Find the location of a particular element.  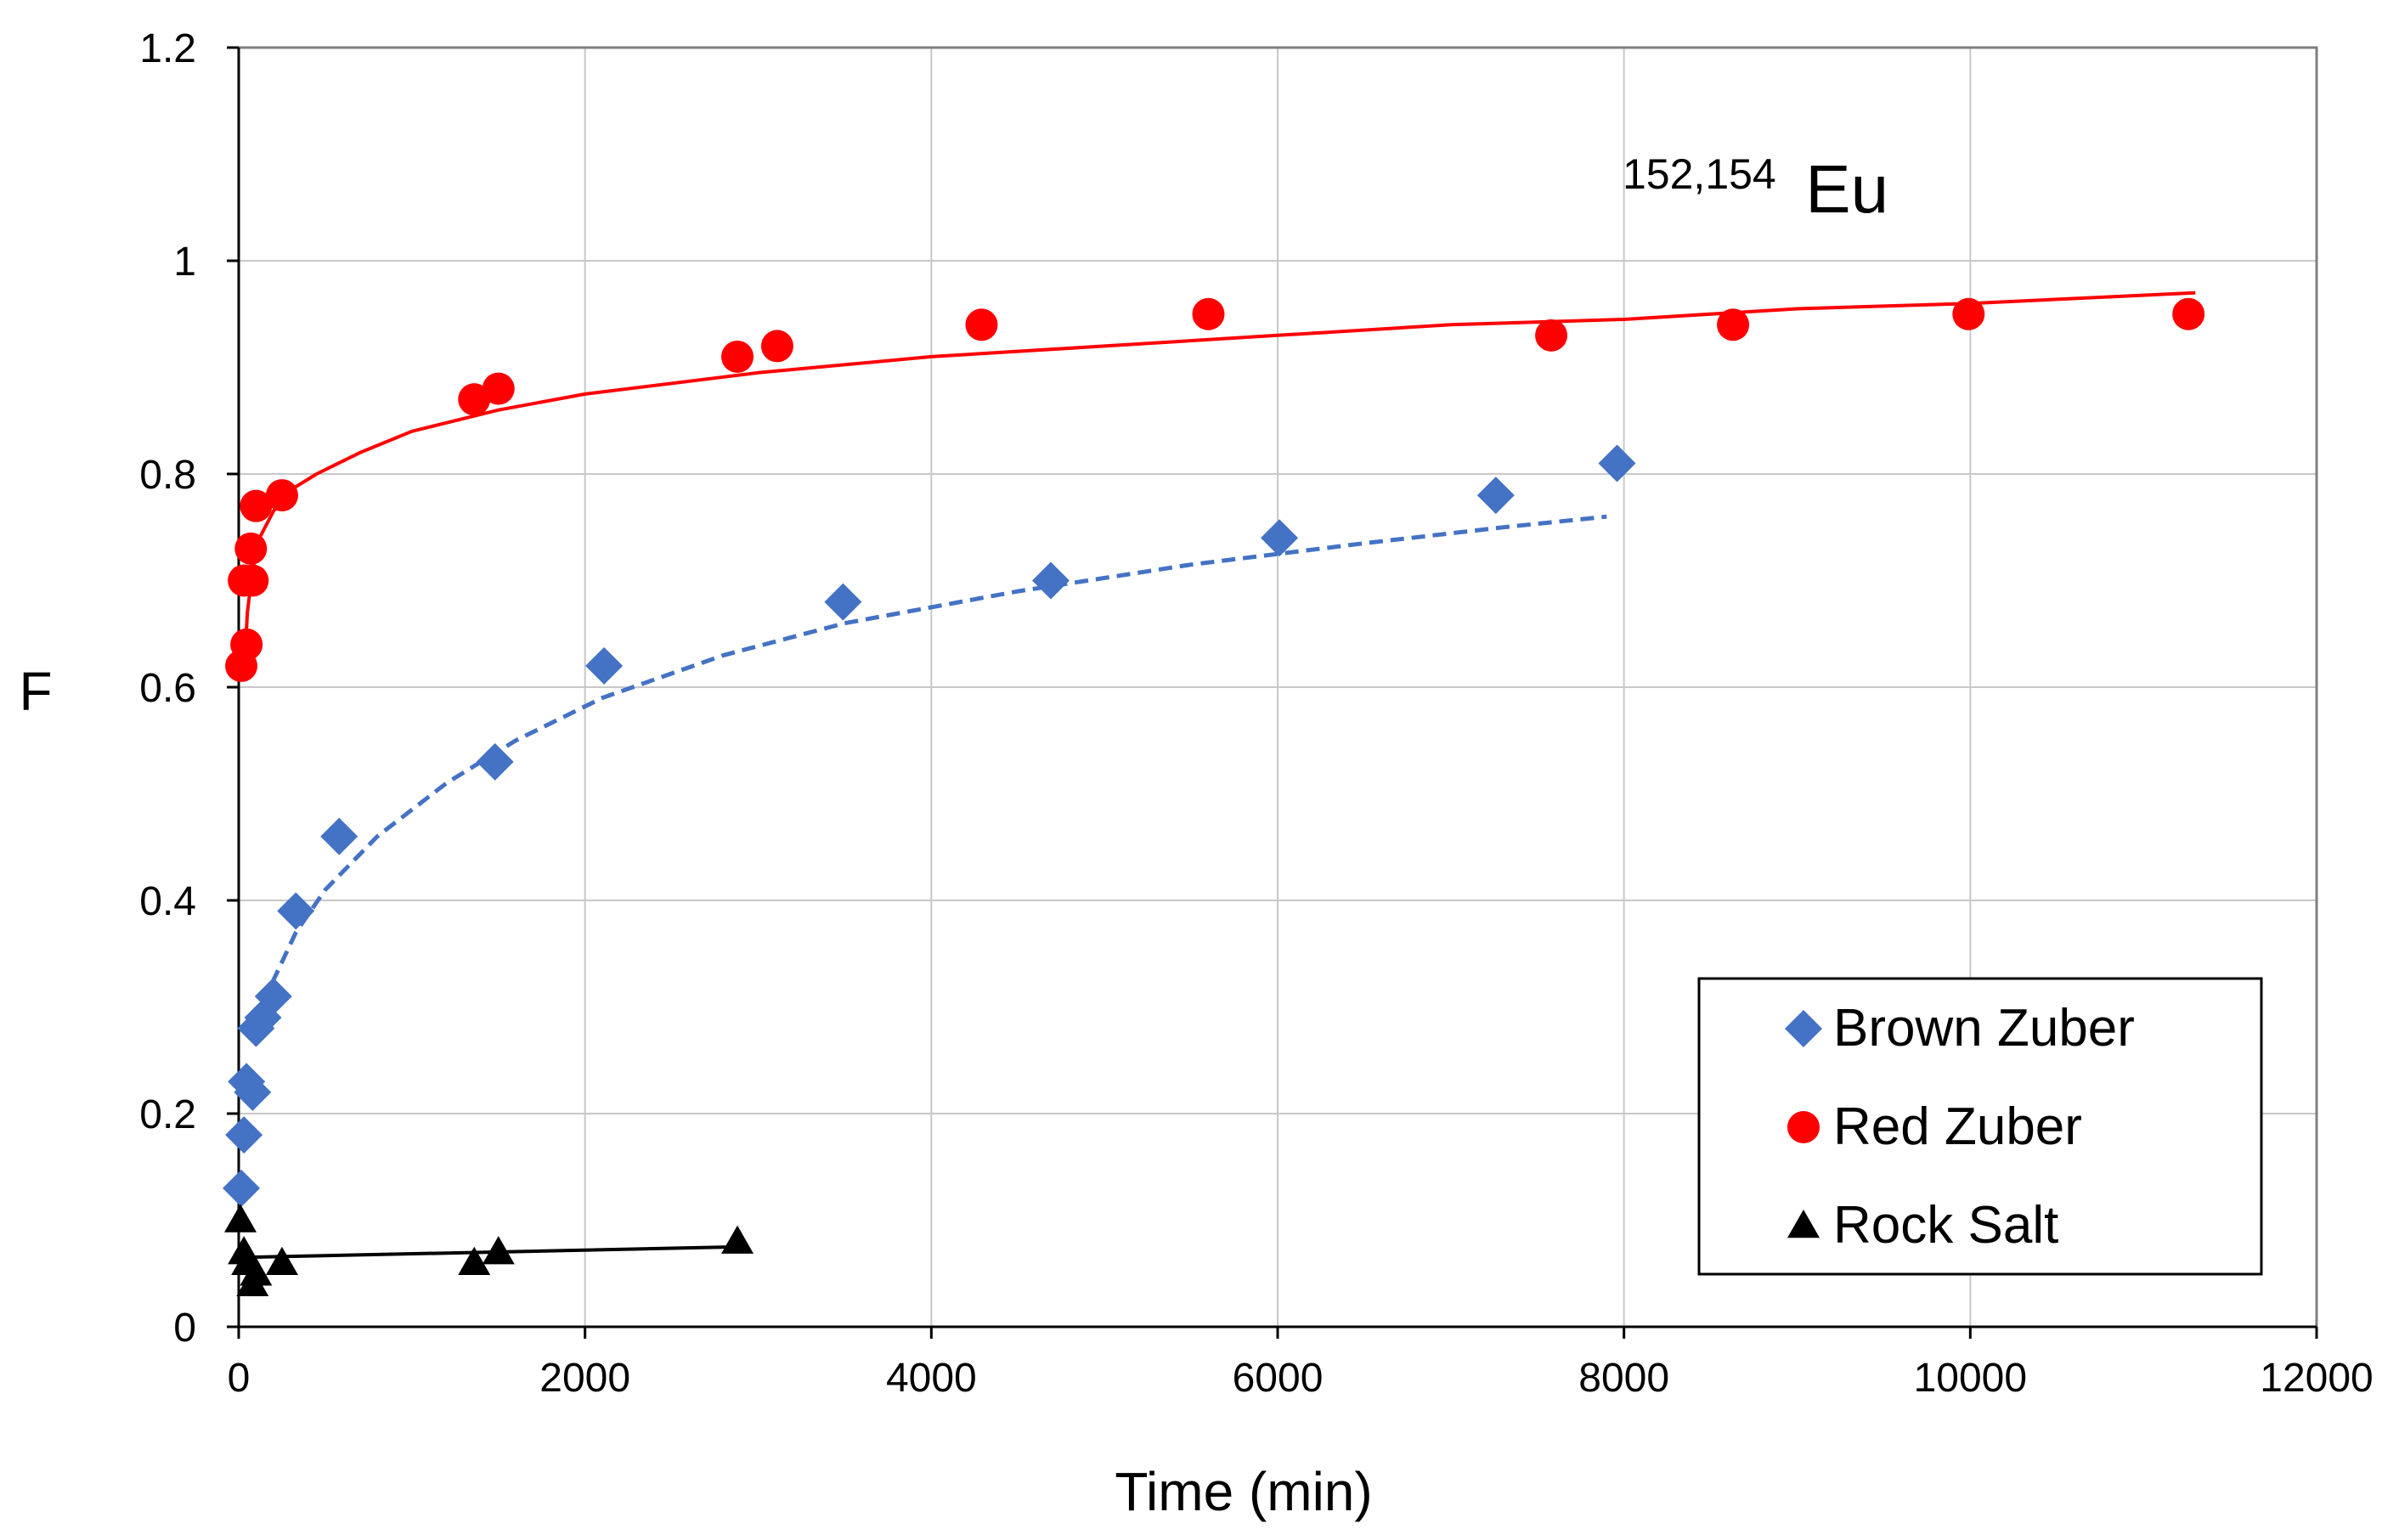

legend-marker-brown-zuber is located at coordinates (1803, 1028).